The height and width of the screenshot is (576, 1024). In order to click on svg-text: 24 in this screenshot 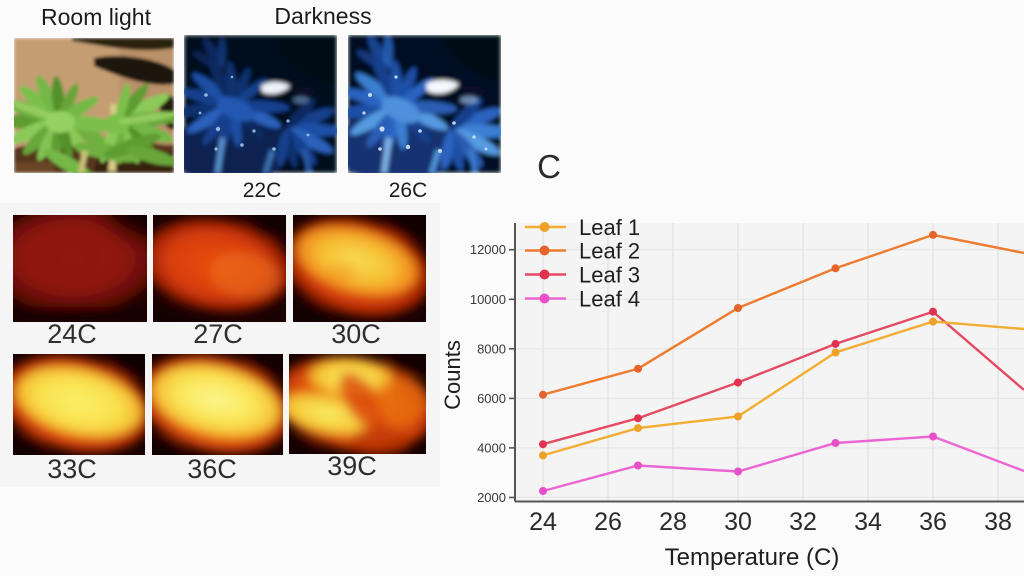, I will do `click(543, 522)`.